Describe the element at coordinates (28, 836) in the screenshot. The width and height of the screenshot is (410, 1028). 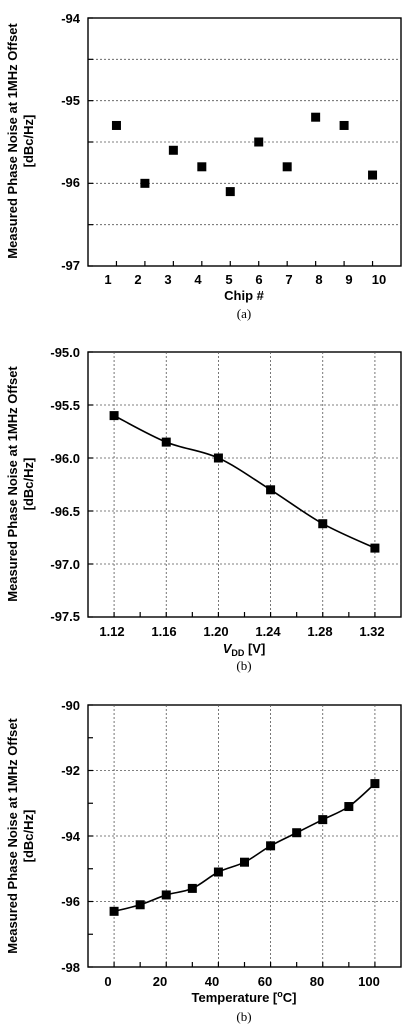
I see `chart-c-y-axis-label-line2: [dBc/Hz]` at that location.